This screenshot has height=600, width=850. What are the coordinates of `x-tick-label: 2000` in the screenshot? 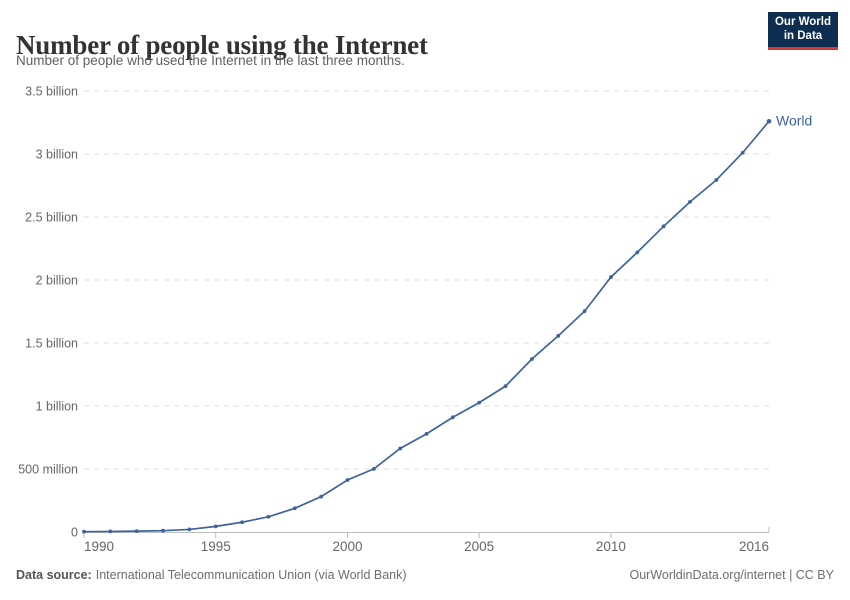 It's located at (347, 546).